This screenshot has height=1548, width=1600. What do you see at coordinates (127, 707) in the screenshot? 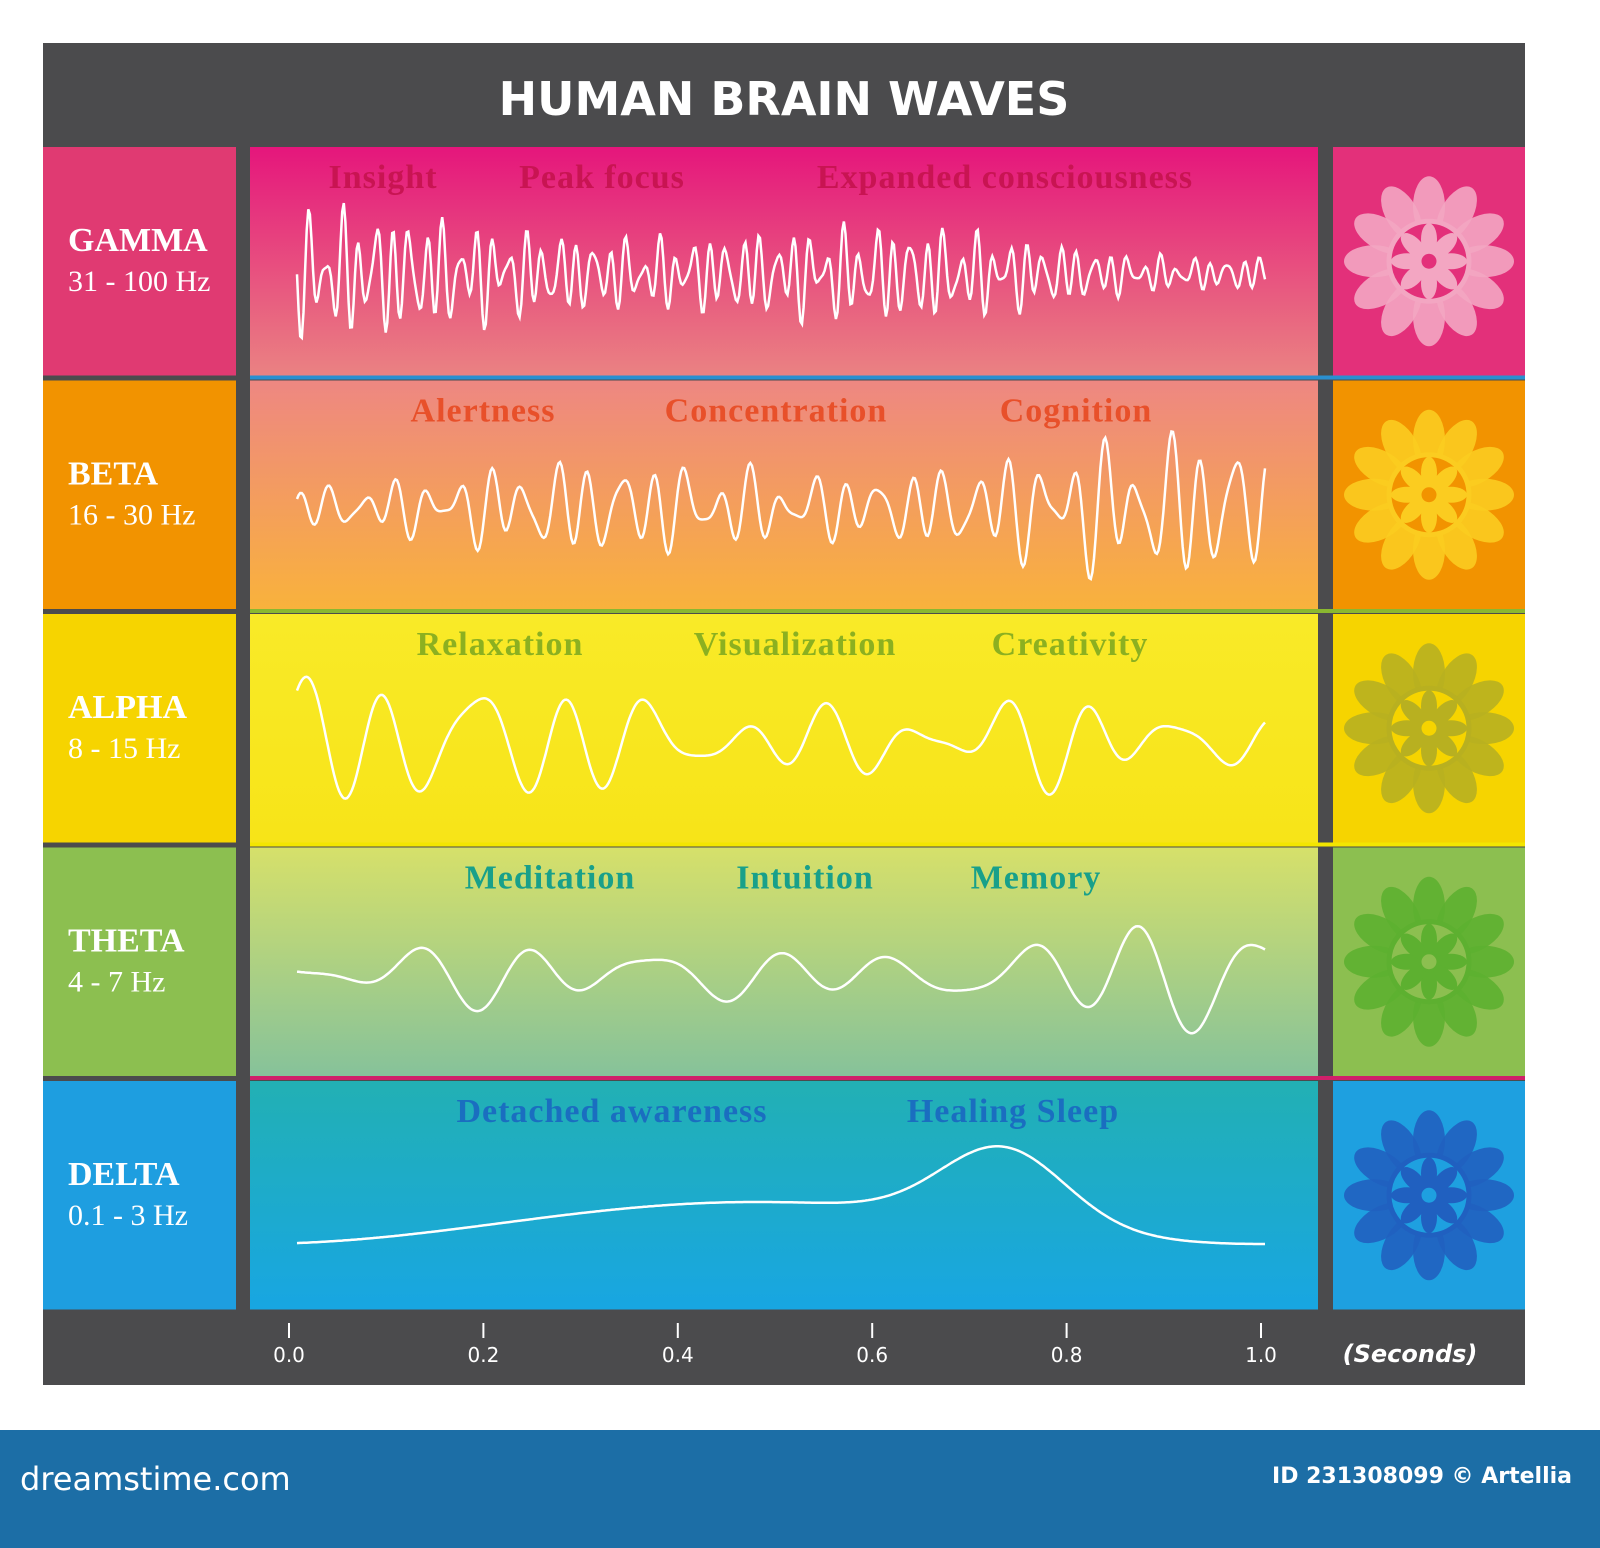
I see `band-name: ALPHA` at bounding box center [127, 707].